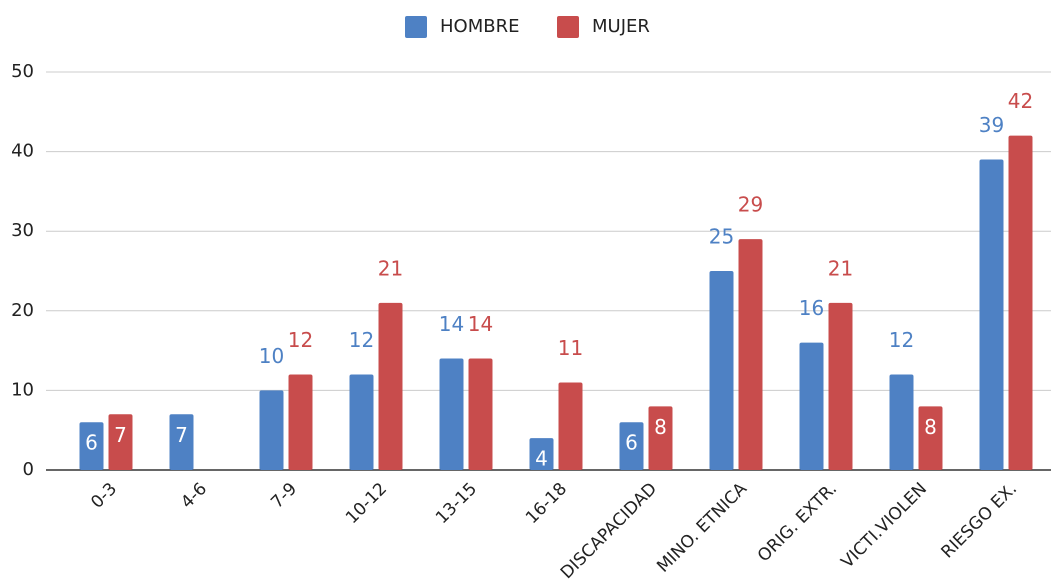 The image size is (1054, 587). I want to click on data-label: 16, so click(811, 308).